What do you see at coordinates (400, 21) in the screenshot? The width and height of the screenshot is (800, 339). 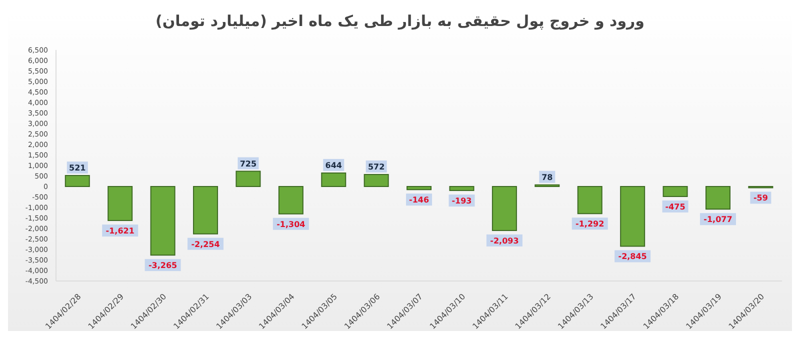 I see `chart-title: ورود و خروج پول حقیقی به بازار طی یک ماه اخیر (میلیارد تومان)` at bounding box center [400, 21].